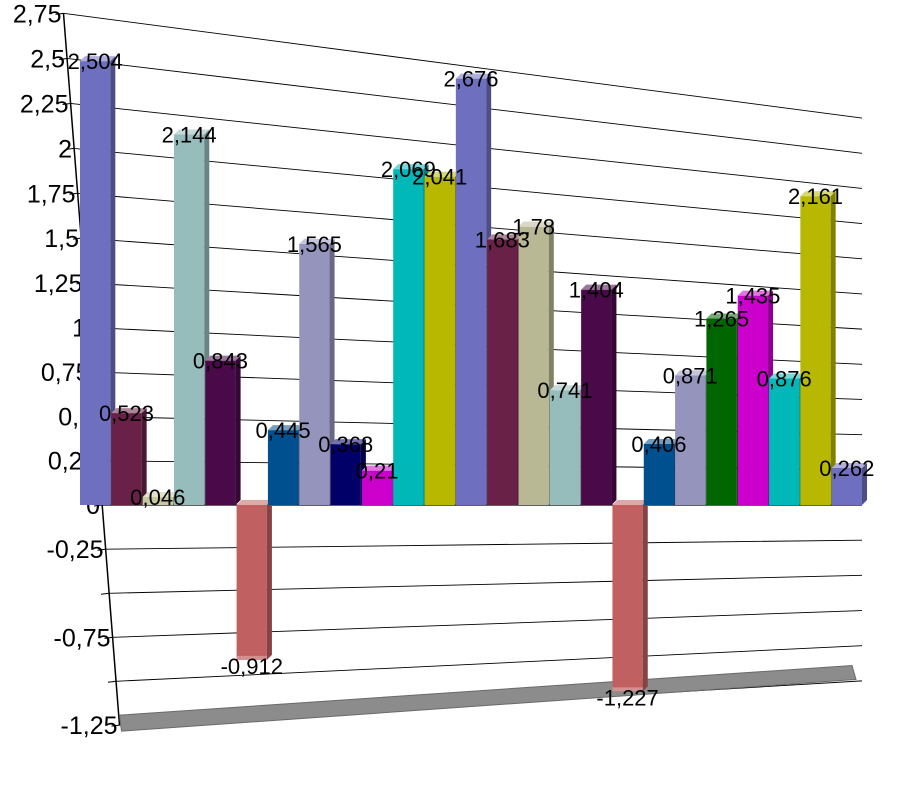 The height and width of the screenshot is (792, 908). What do you see at coordinates (470, 79) in the screenshot?
I see `data-label: 2,676` at bounding box center [470, 79].